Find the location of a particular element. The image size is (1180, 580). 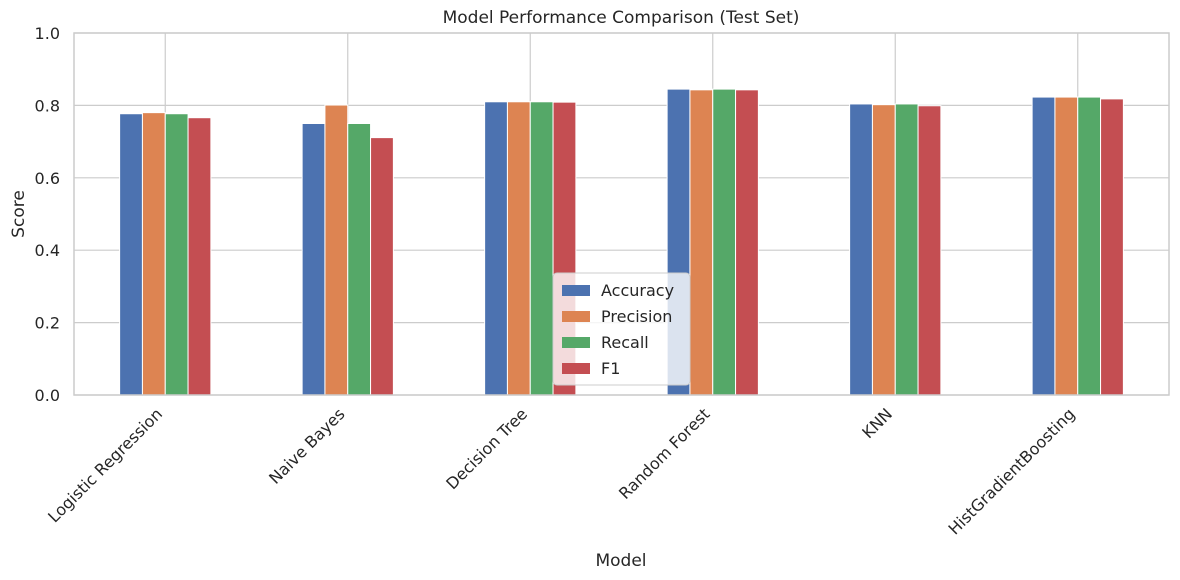

y-tick-label: 0.6 is located at coordinates (47, 178).